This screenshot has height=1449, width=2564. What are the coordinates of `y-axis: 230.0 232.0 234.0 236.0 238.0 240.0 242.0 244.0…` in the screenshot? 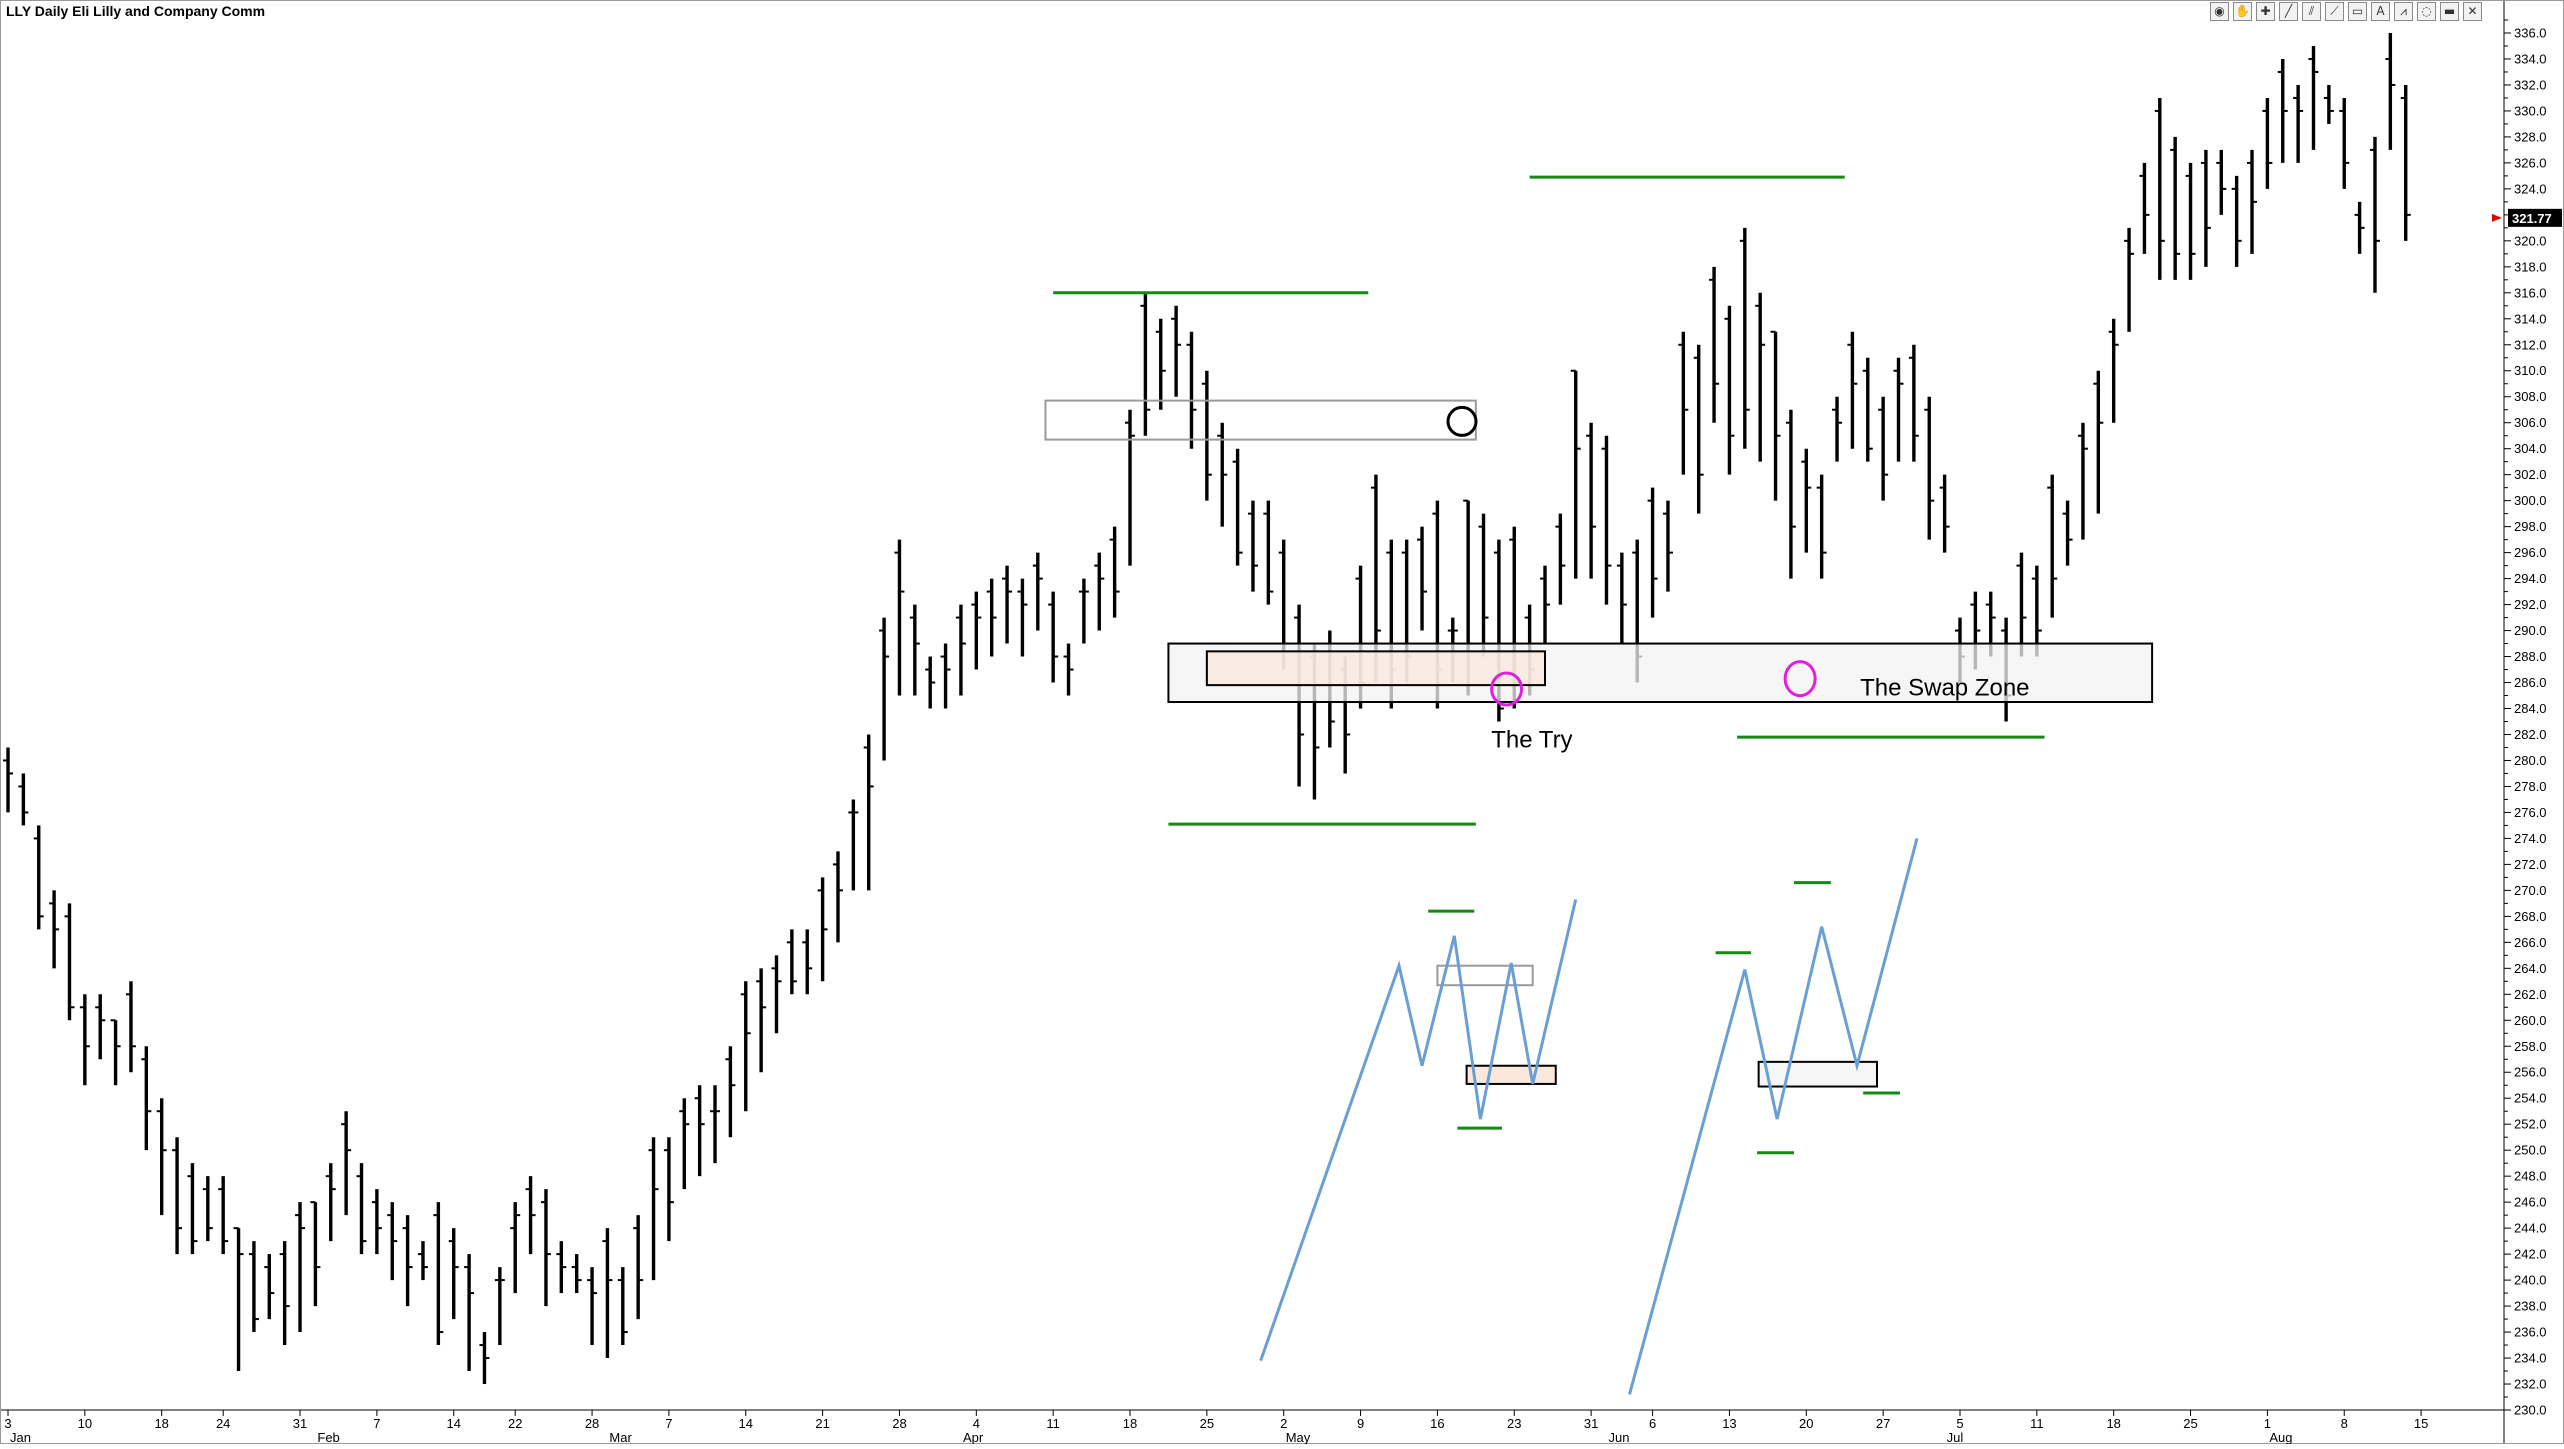 It's located at (2527, 718).